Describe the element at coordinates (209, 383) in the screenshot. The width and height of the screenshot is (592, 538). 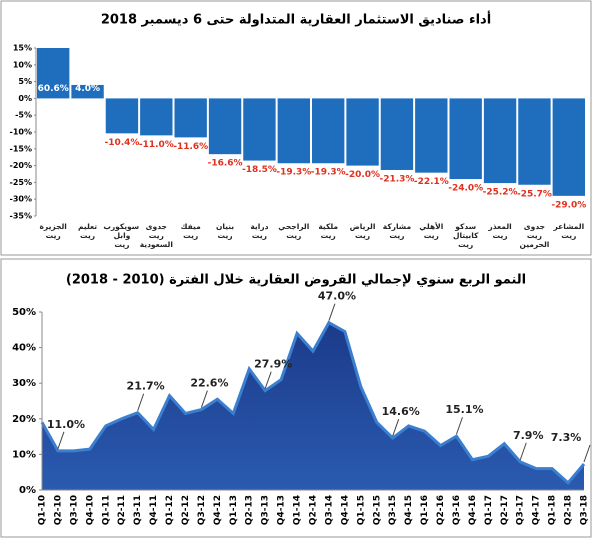
I see `data-label: 22.6%` at that location.